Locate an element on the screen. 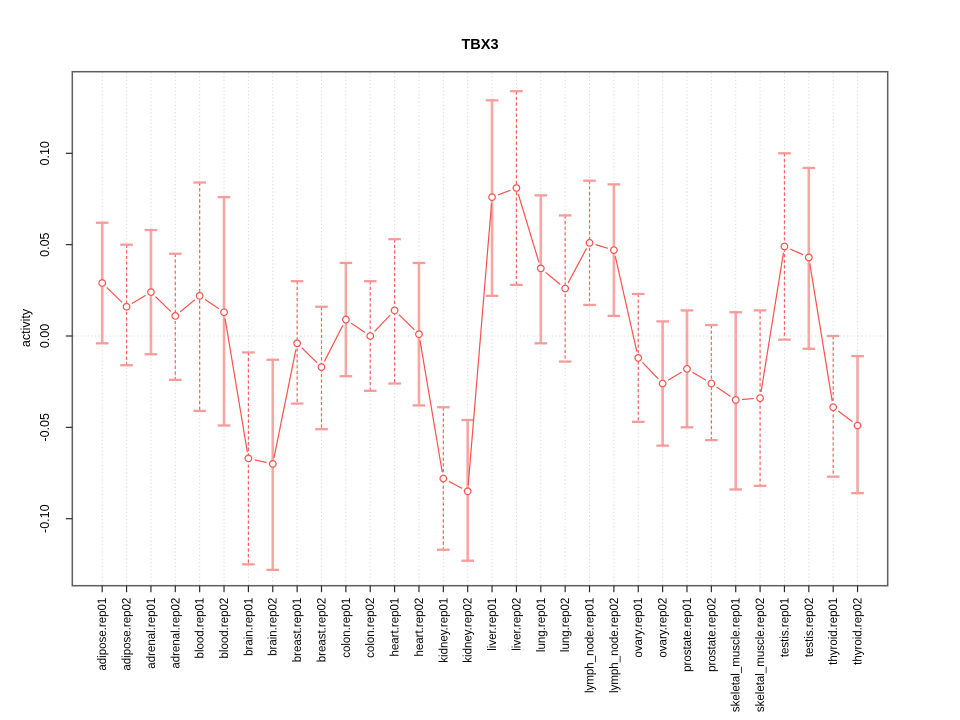  error-bar-heart.rep01 is located at coordinates (394, 311).